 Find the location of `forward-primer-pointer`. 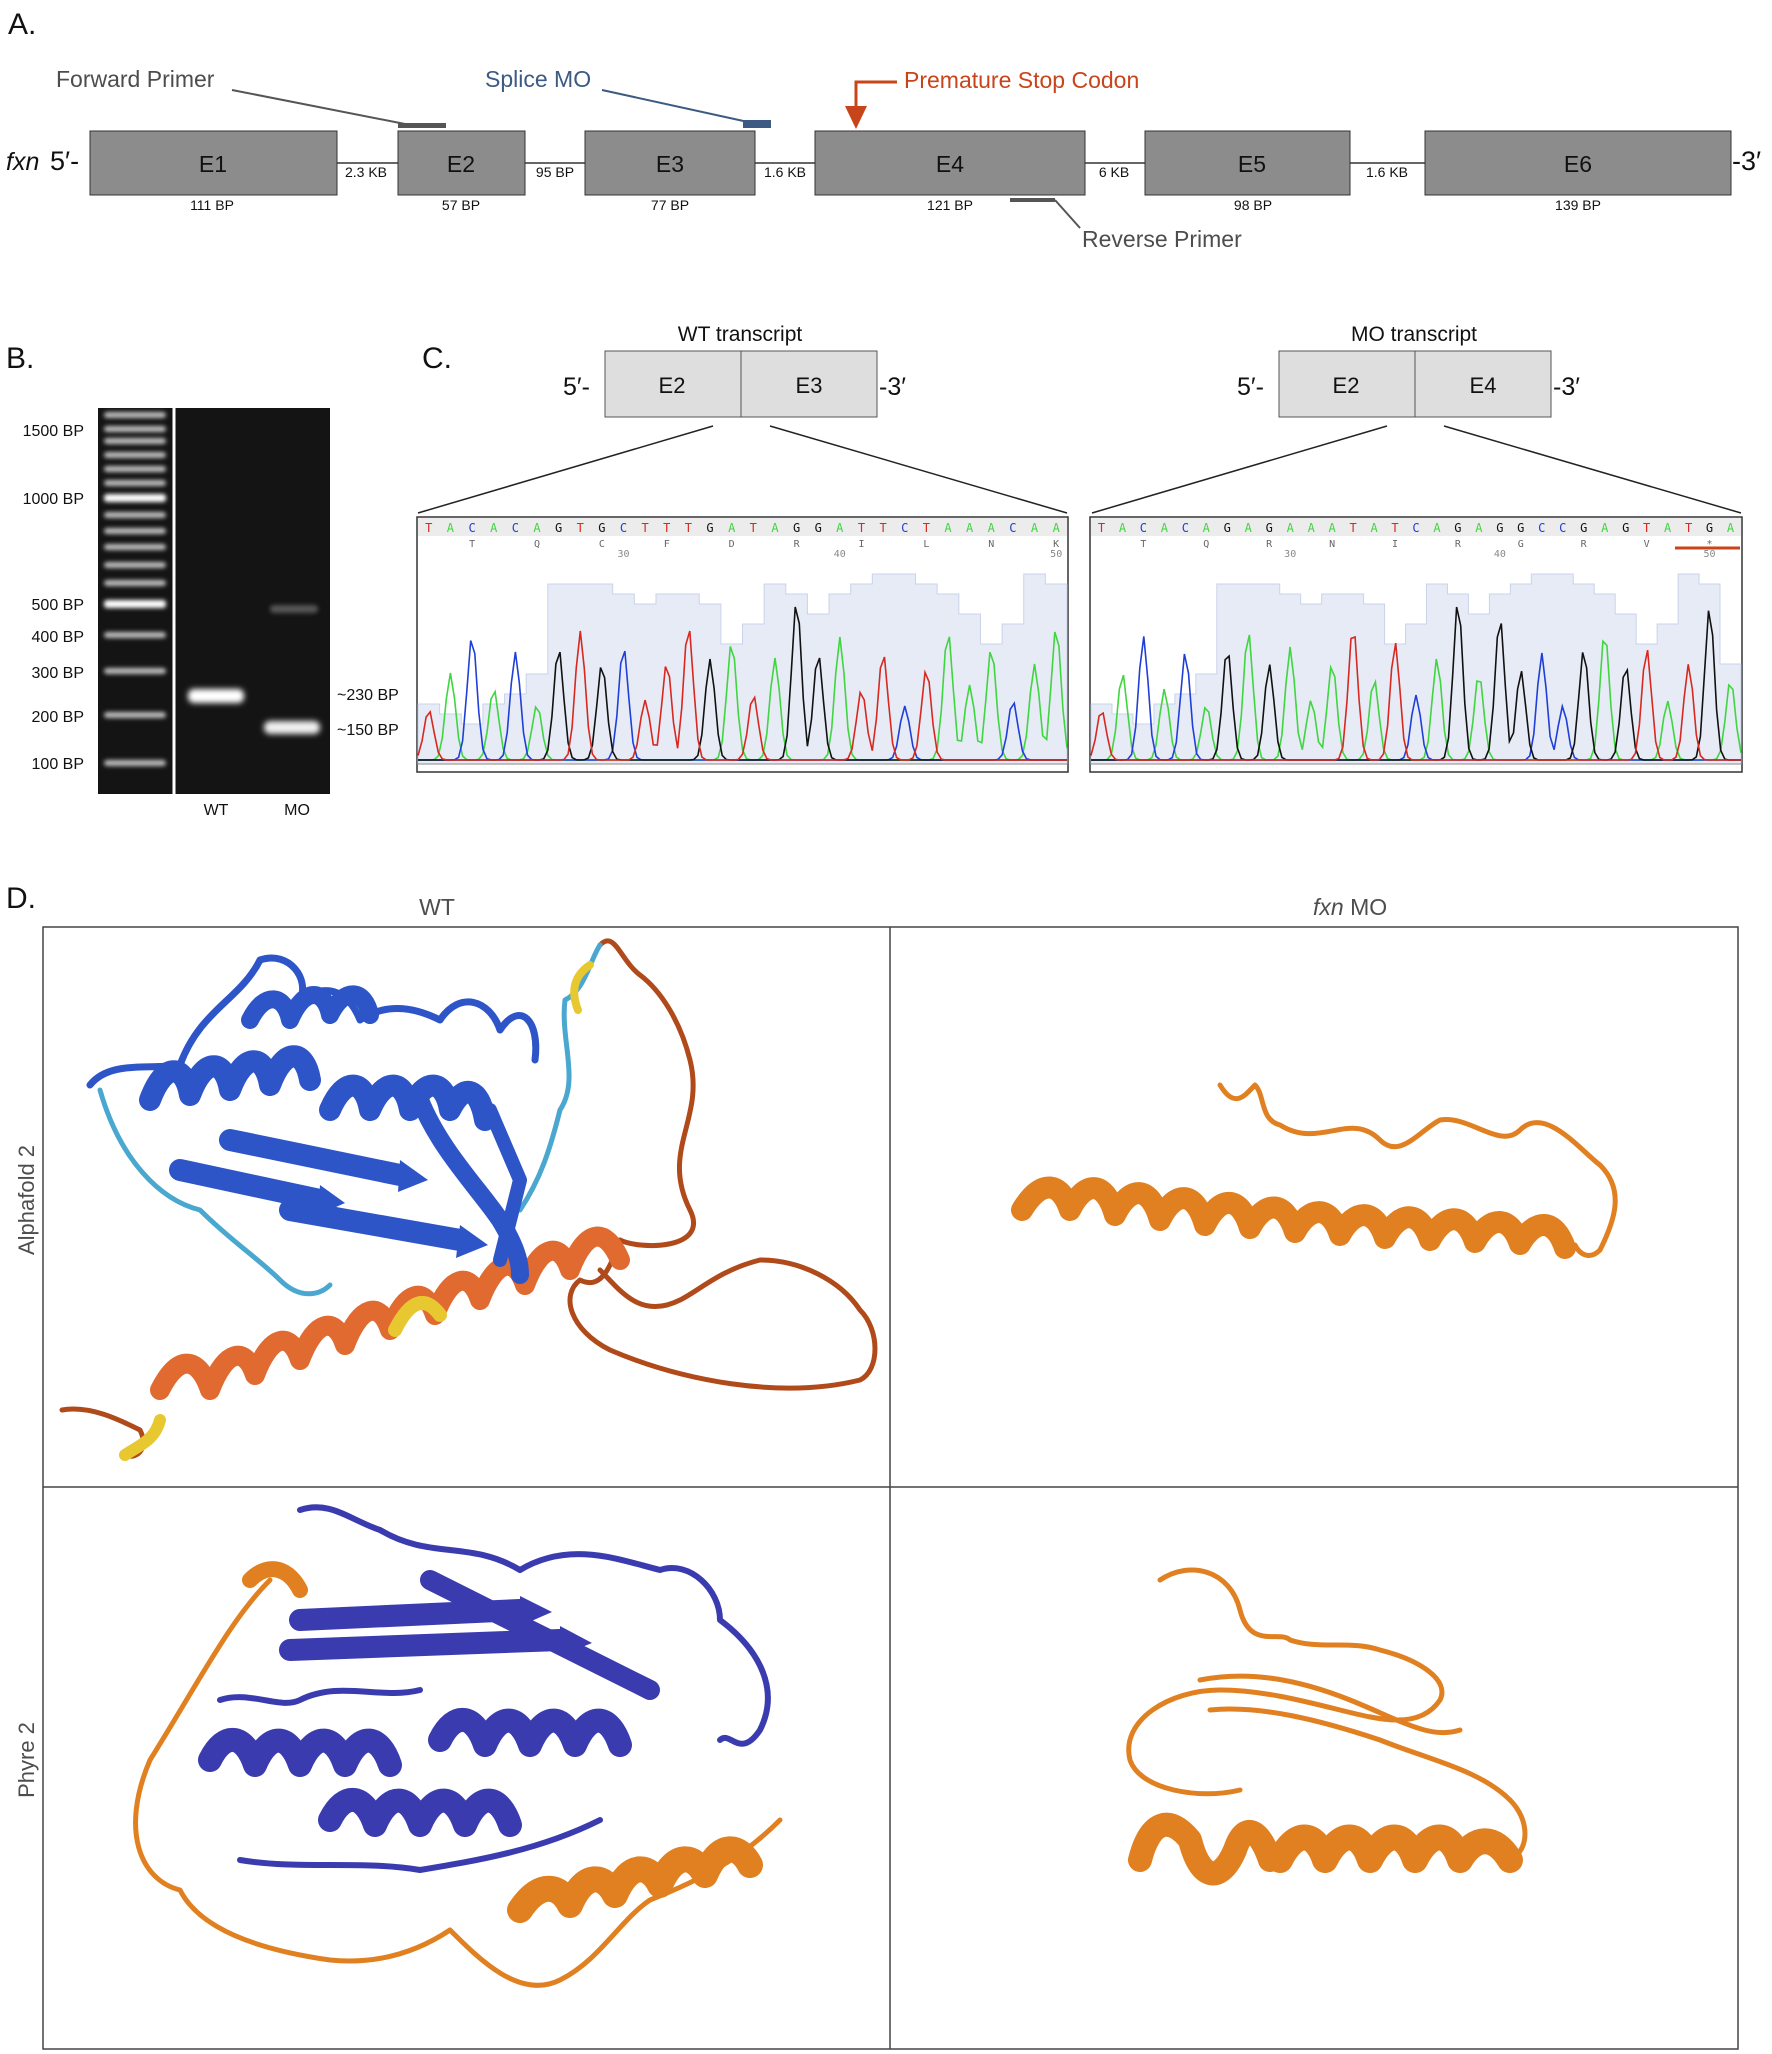

forward-primer-pointer is located at coordinates (318, 107).